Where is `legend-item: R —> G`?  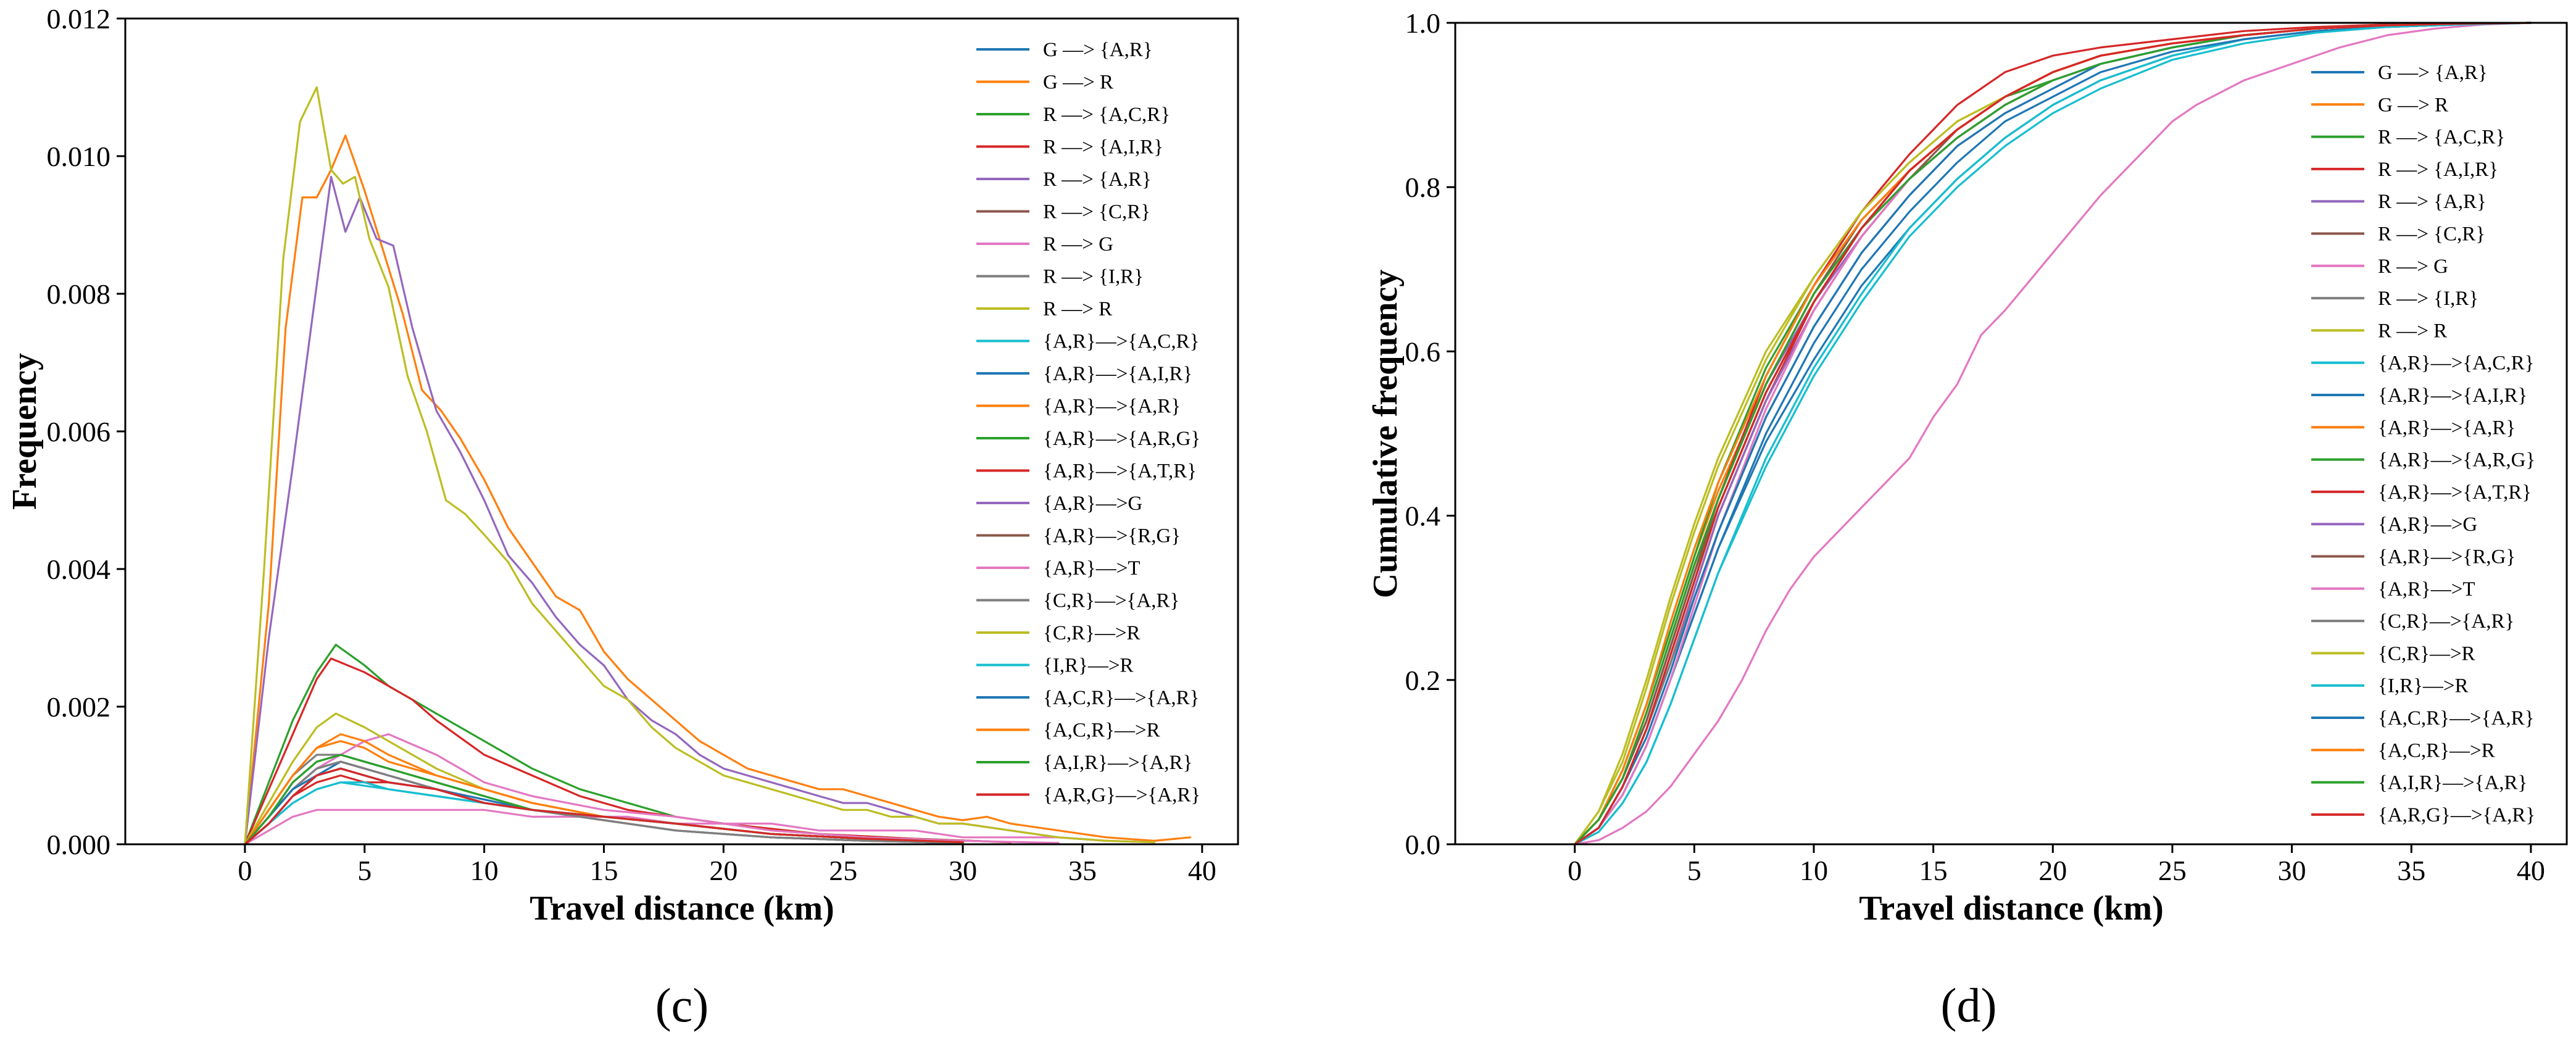 legend-item: R —> G is located at coordinates (2379, 267).